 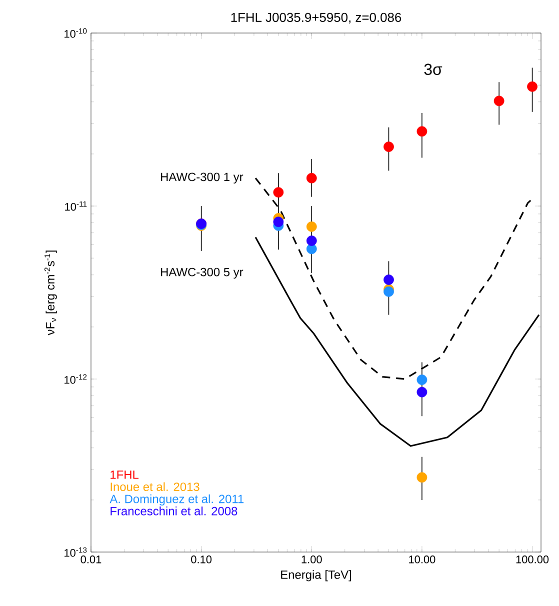 What do you see at coordinates (177, 500) in the screenshot?
I see `text: A. Dominguez et al. 2011` at bounding box center [177, 500].